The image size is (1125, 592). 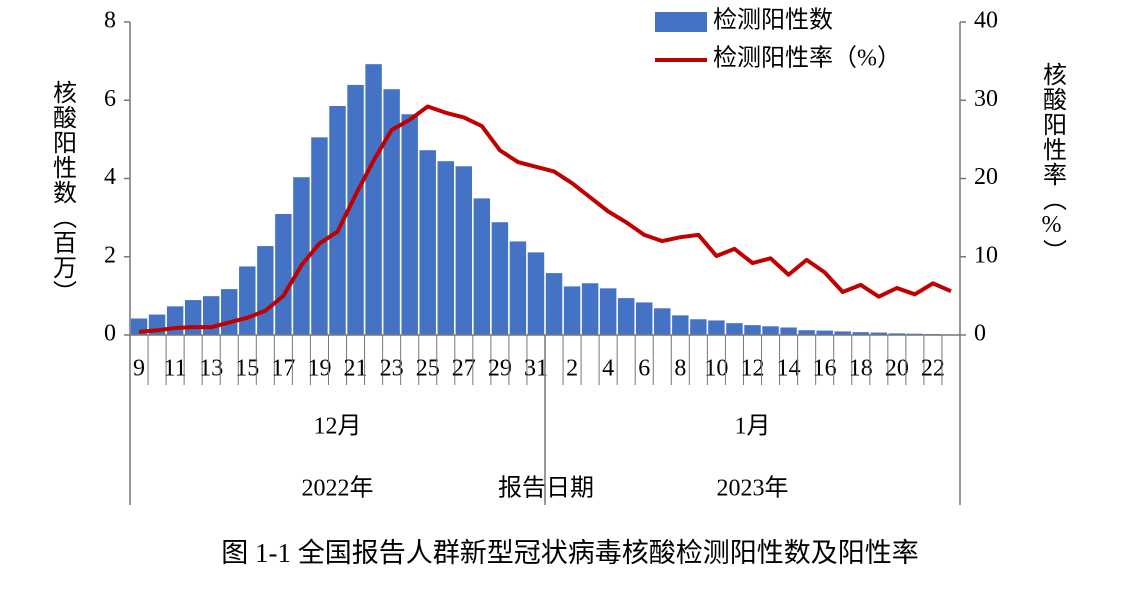 What do you see at coordinates (356, 369) in the screenshot?
I see `x-tick-label: 21` at bounding box center [356, 369].